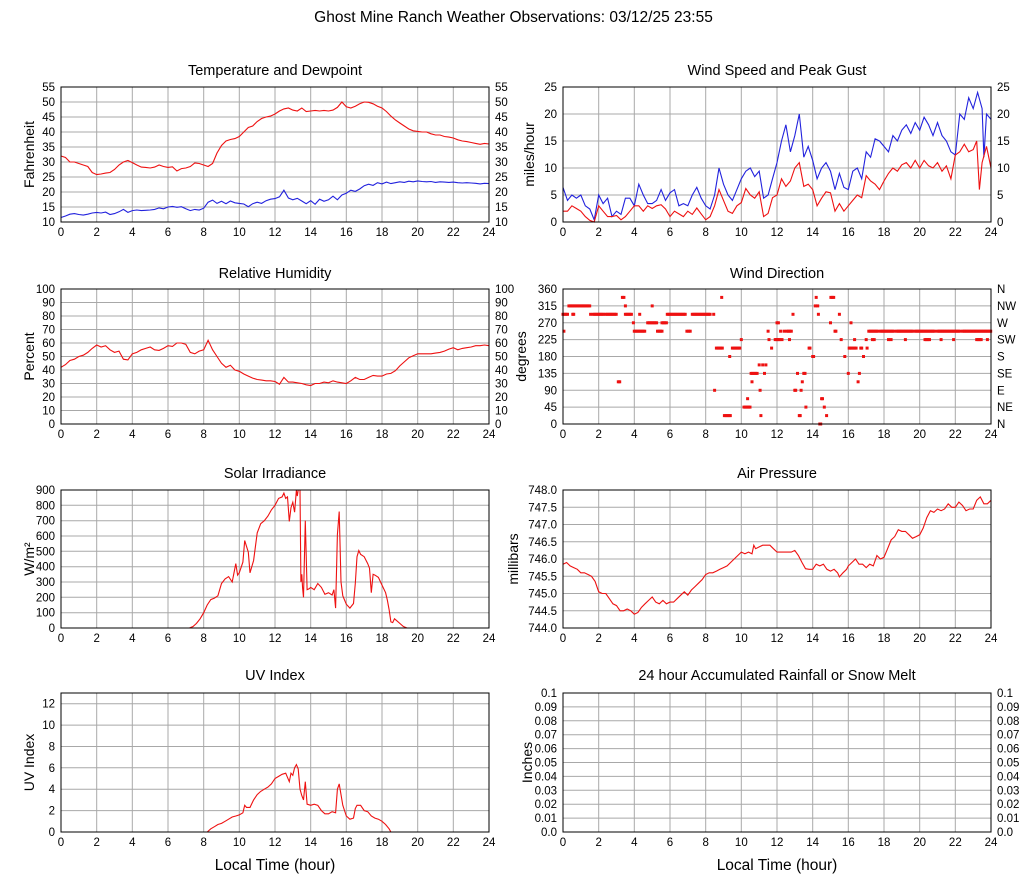  What do you see at coordinates (546, 764) in the screenshot?
I see `y-tick-label: 0.05` at bounding box center [546, 764].